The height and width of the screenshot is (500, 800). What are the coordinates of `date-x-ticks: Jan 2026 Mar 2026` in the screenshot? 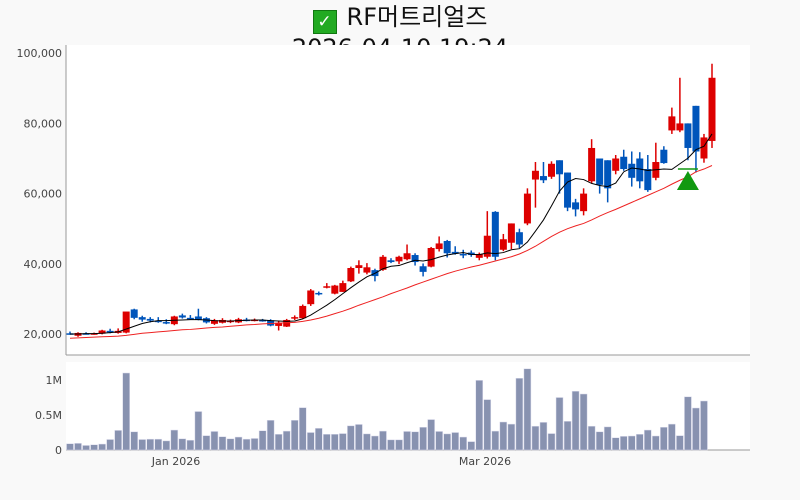 It's located at (331, 461).